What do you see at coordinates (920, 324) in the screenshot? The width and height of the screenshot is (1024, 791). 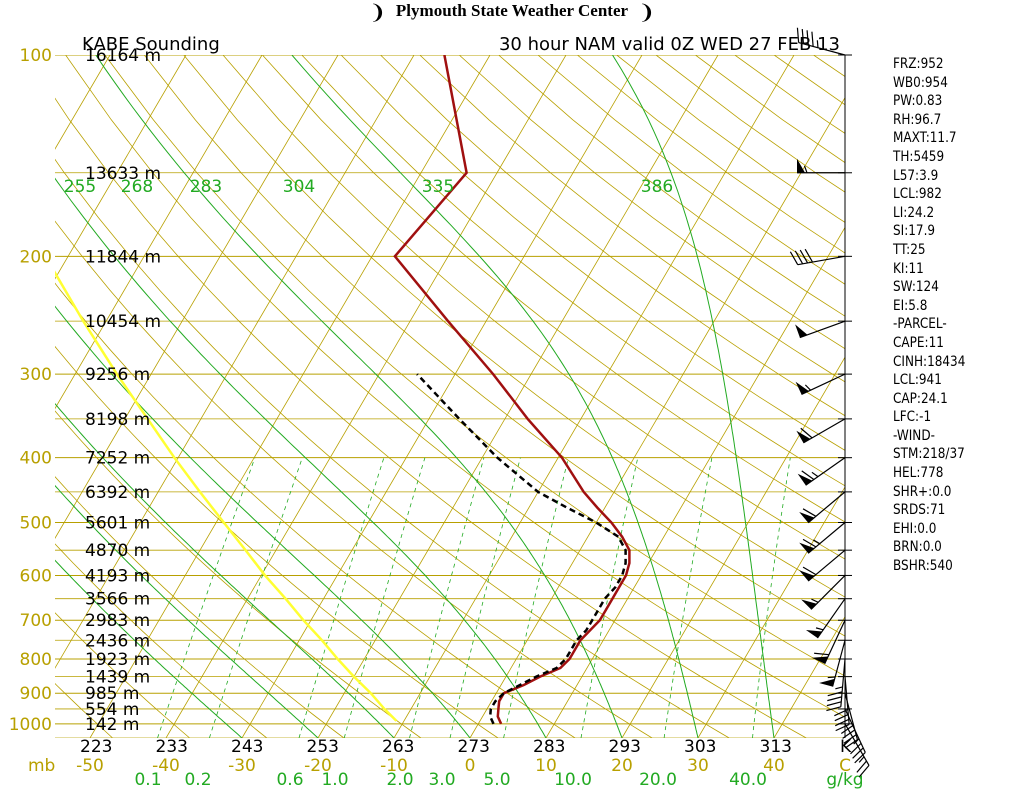 I see `sounding-index: -PARCEL-` at bounding box center [920, 324].